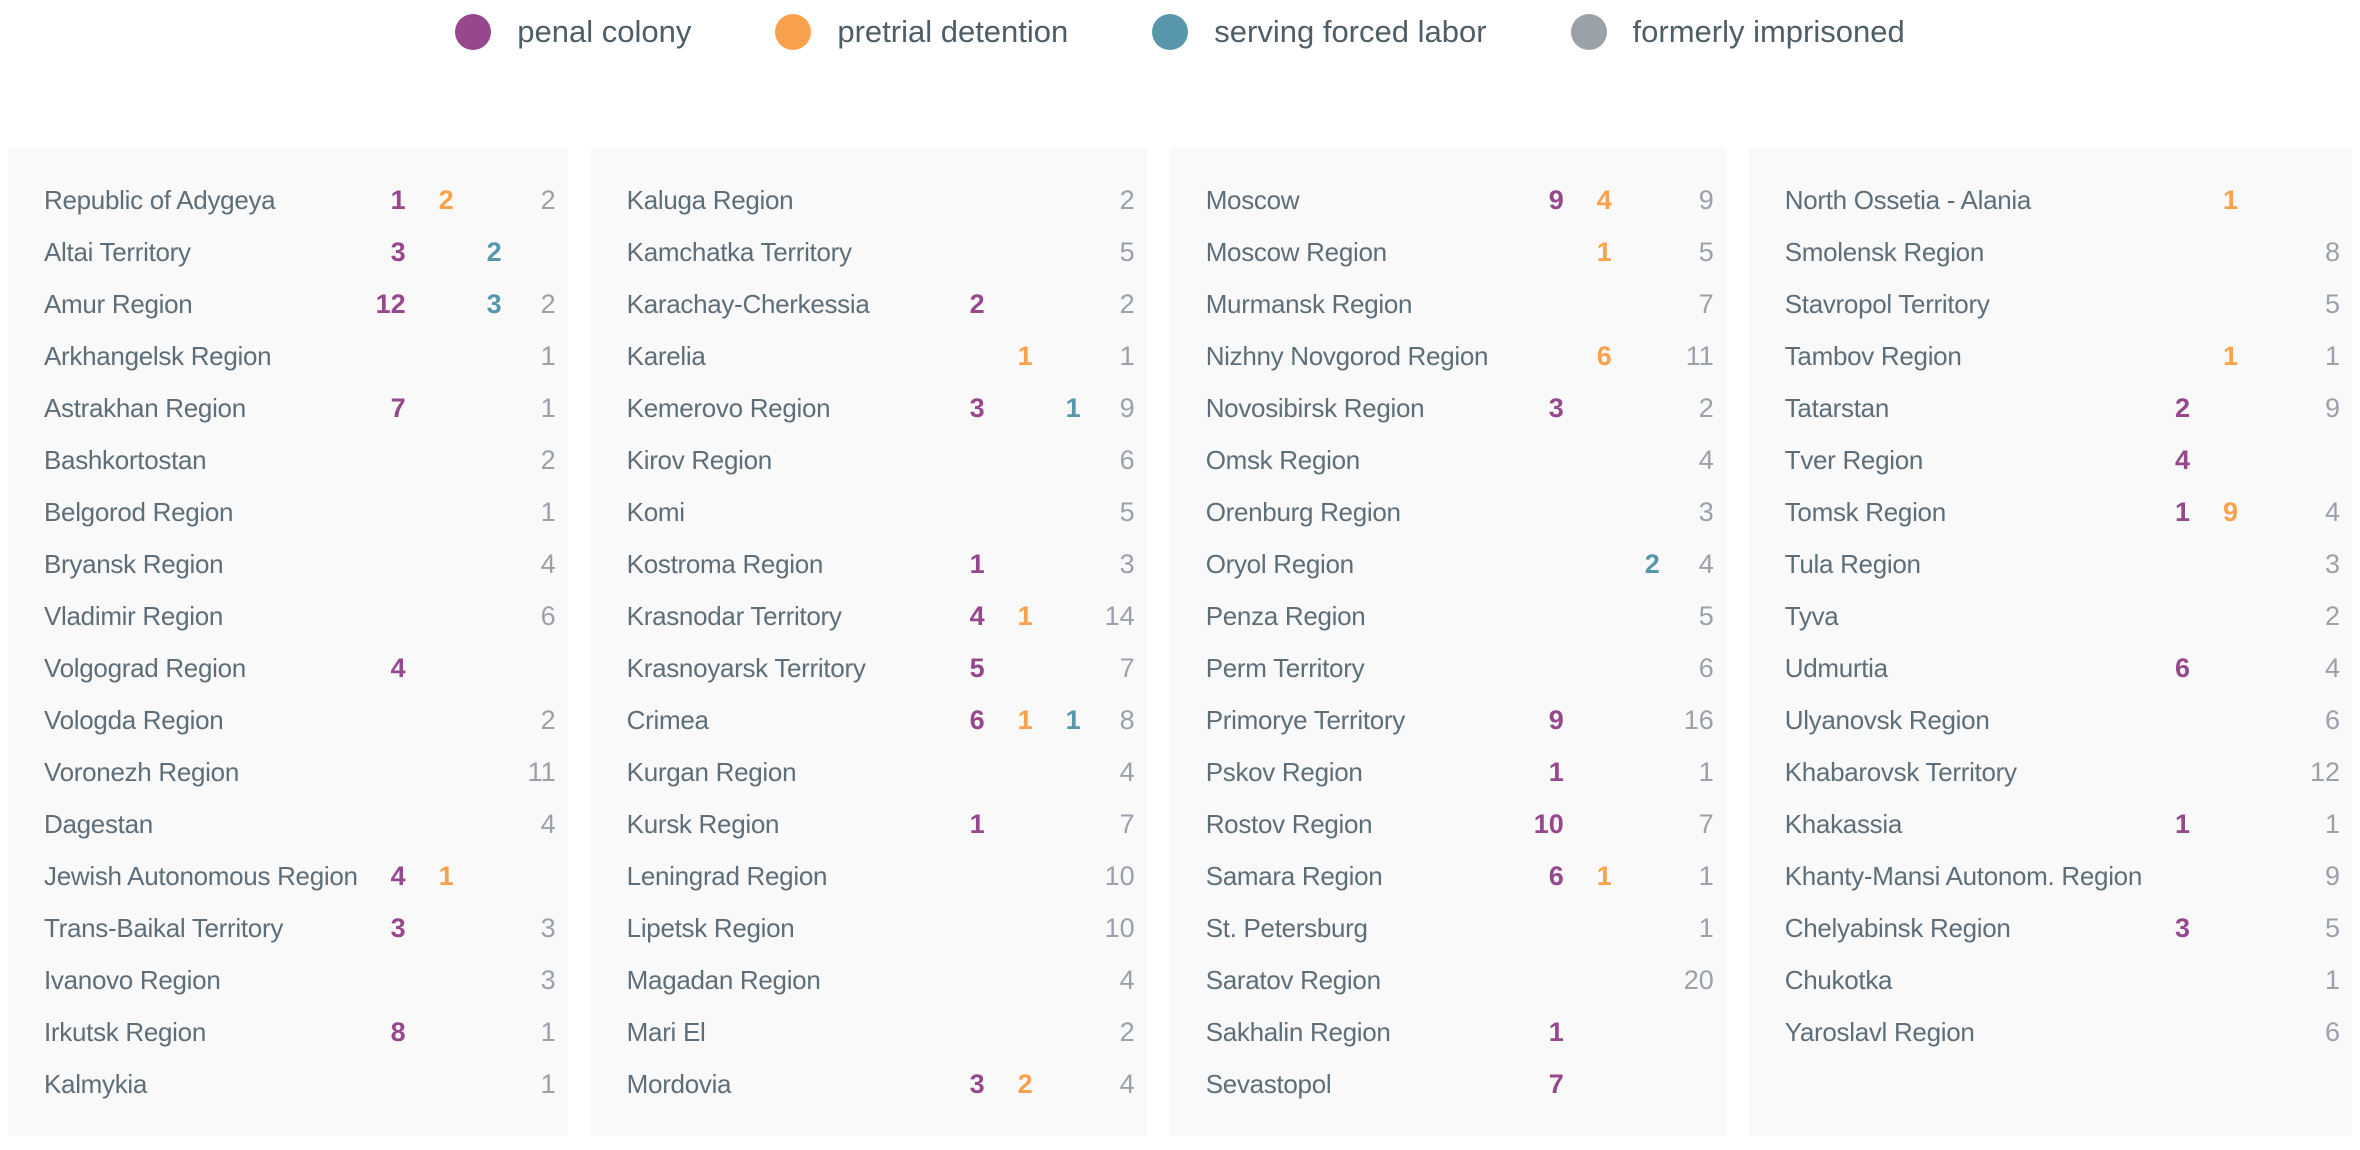 The width and height of the screenshot is (2360, 1150). What do you see at coordinates (921, 32) in the screenshot?
I see `legend-item-pretrial: pretrial detention` at bounding box center [921, 32].